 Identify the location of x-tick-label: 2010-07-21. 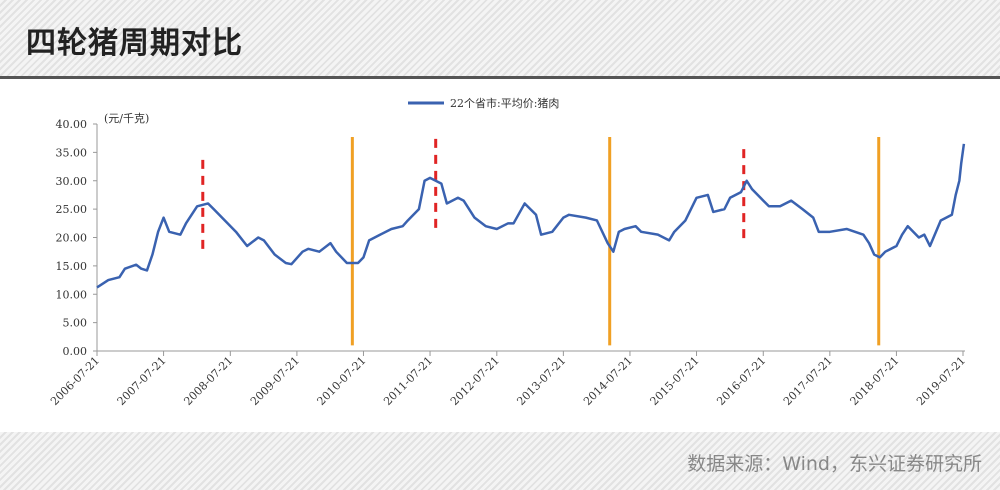
(342, 381).